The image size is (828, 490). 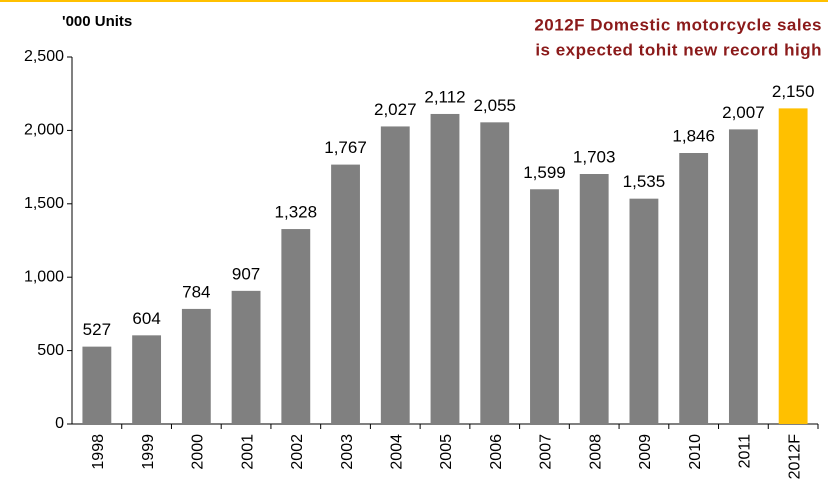 What do you see at coordinates (44, 56) in the screenshot?
I see `y-tick-label: 2,500` at bounding box center [44, 56].